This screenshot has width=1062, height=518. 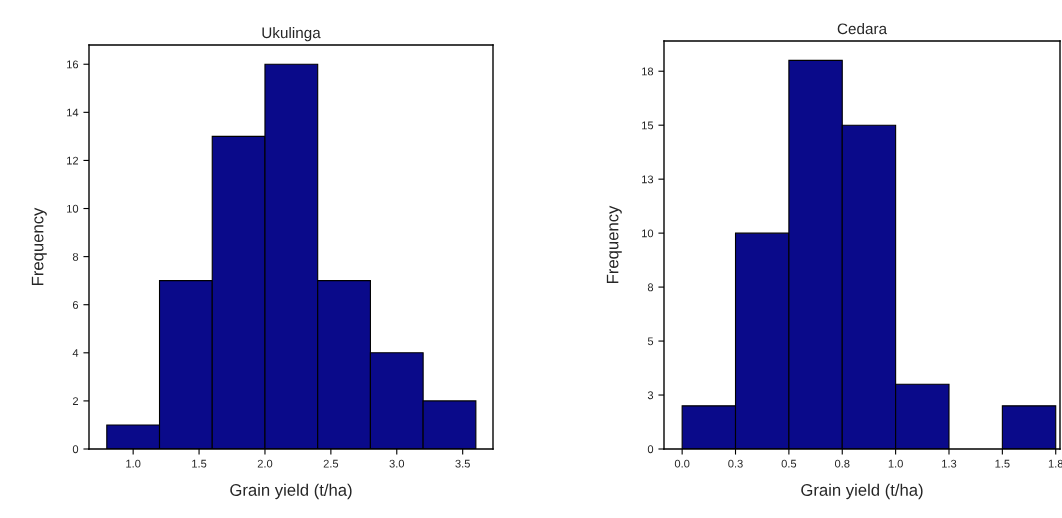 I want to click on y-tick-label: 14, so click(x=73, y=112).